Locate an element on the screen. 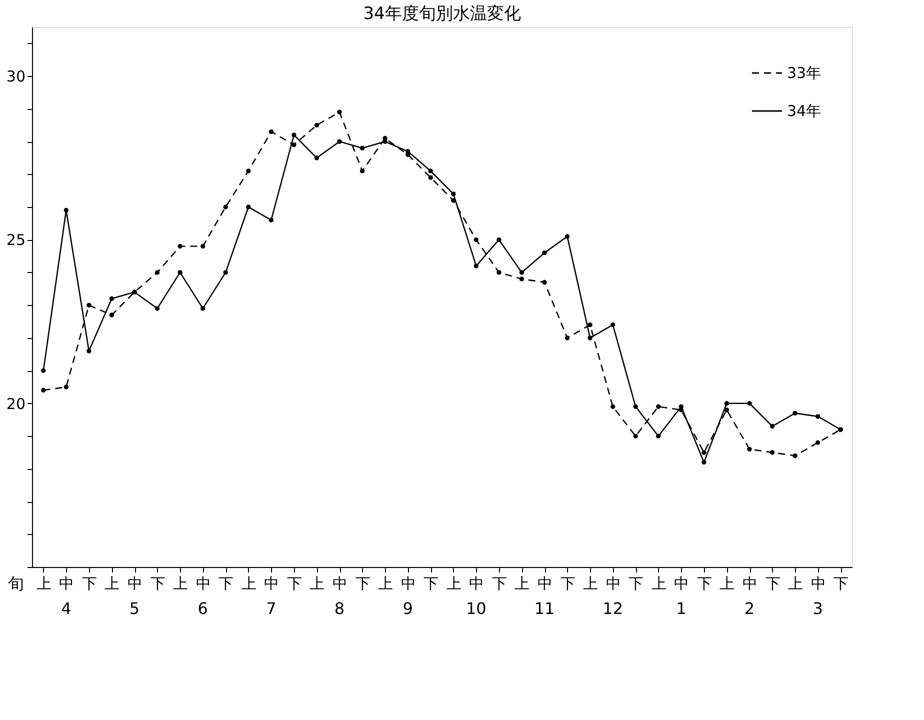  text: 4 is located at coordinates (66, 608).